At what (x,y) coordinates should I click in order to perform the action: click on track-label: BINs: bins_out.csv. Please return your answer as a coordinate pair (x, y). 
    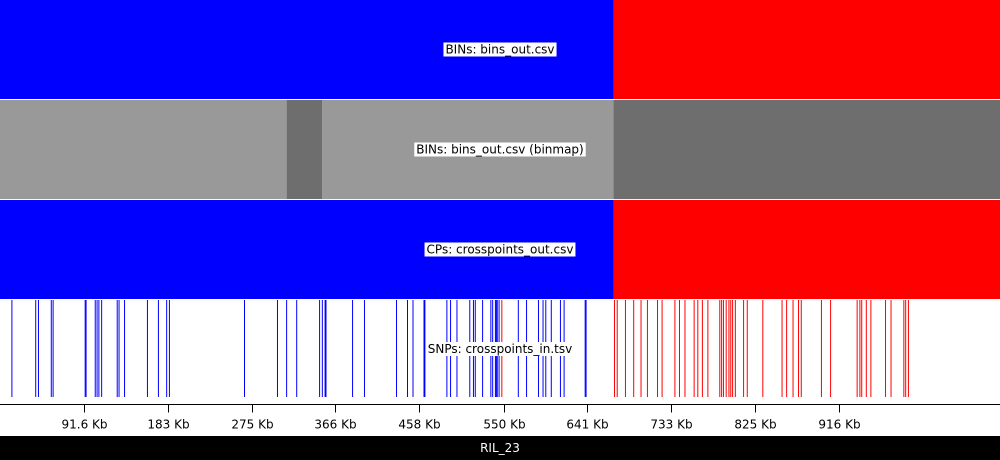
    Looking at the image, I should click on (499, 50).